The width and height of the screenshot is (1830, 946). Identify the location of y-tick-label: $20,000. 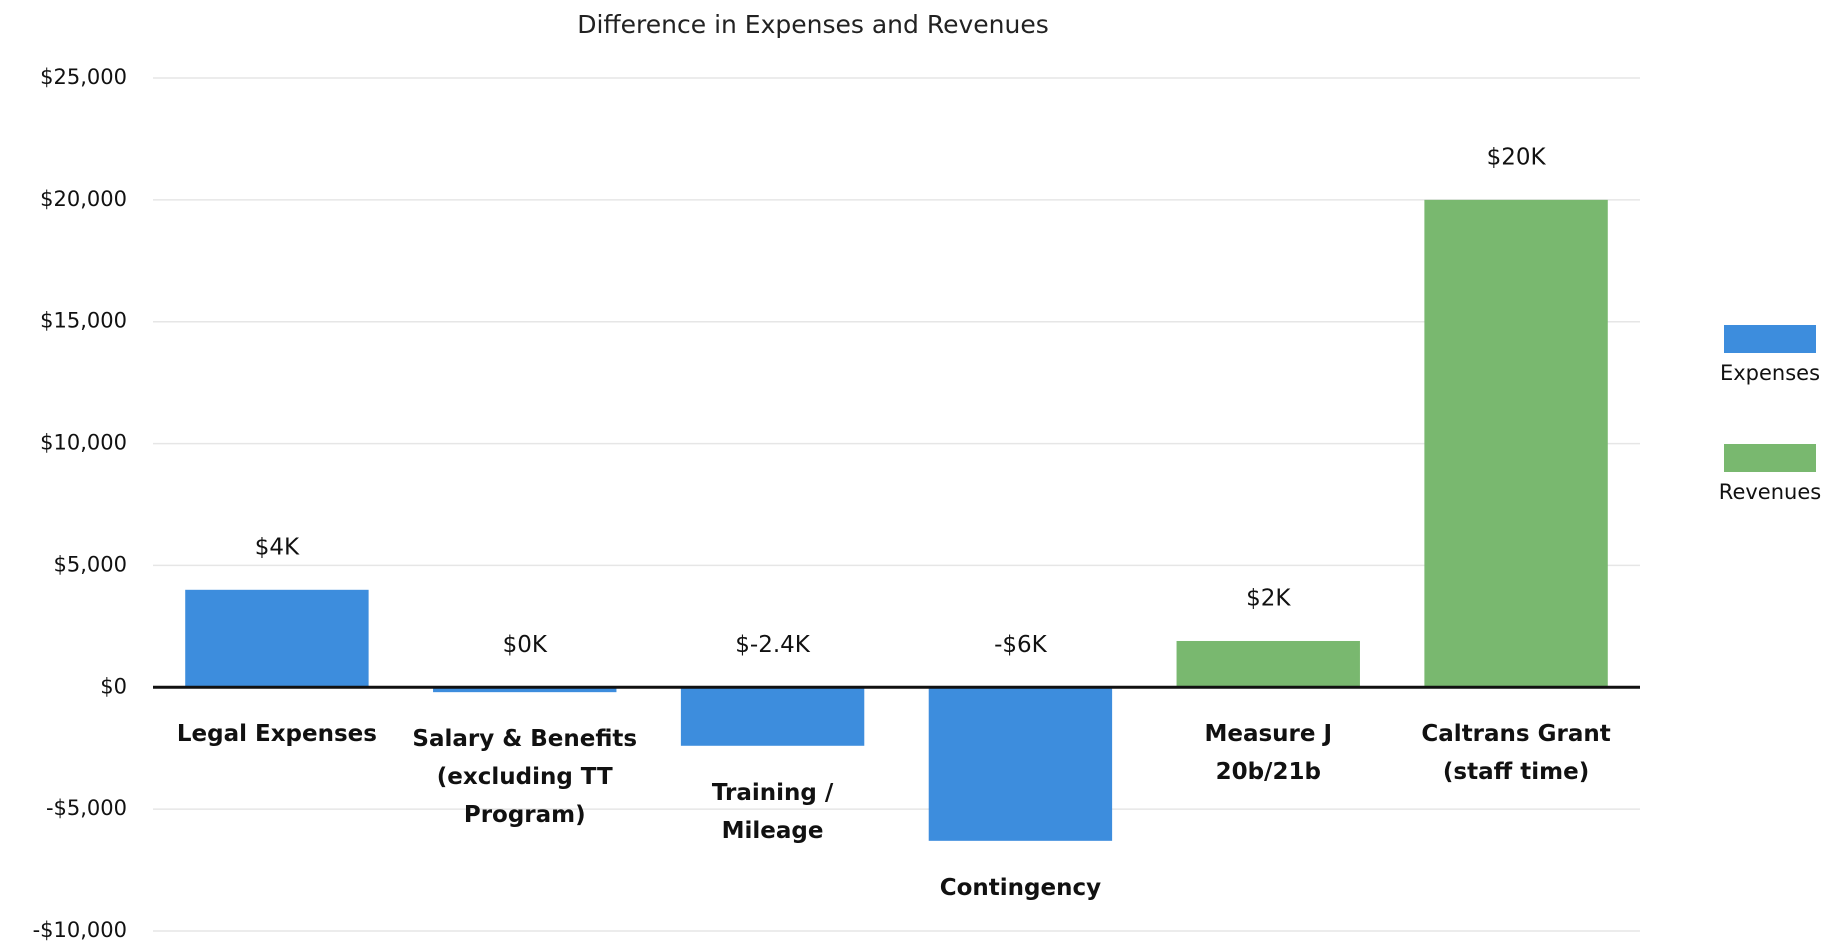
(83, 199).